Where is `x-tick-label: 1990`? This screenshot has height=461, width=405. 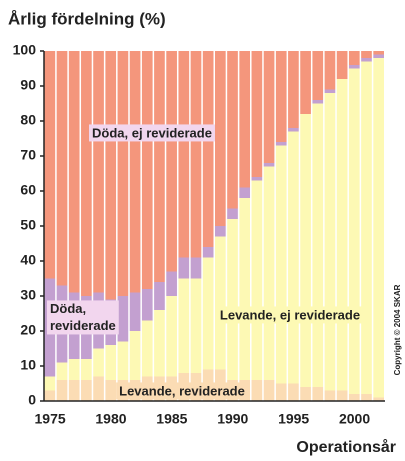 x-tick-label: 1990 is located at coordinates (232, 419).